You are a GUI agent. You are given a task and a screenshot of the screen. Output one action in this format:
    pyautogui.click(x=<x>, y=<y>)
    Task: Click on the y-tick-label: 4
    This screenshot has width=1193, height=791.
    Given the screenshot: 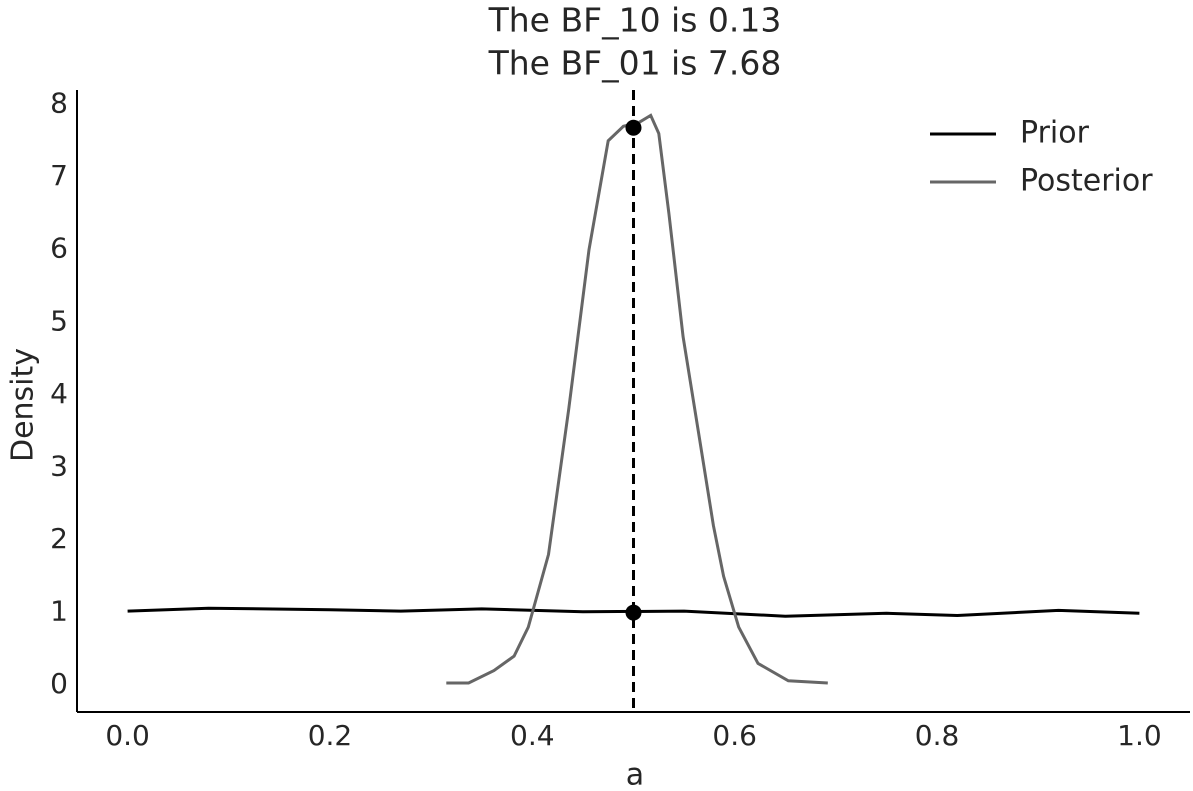 What is the action you would take?
    pyautogui.click(x=59, y=393)
    